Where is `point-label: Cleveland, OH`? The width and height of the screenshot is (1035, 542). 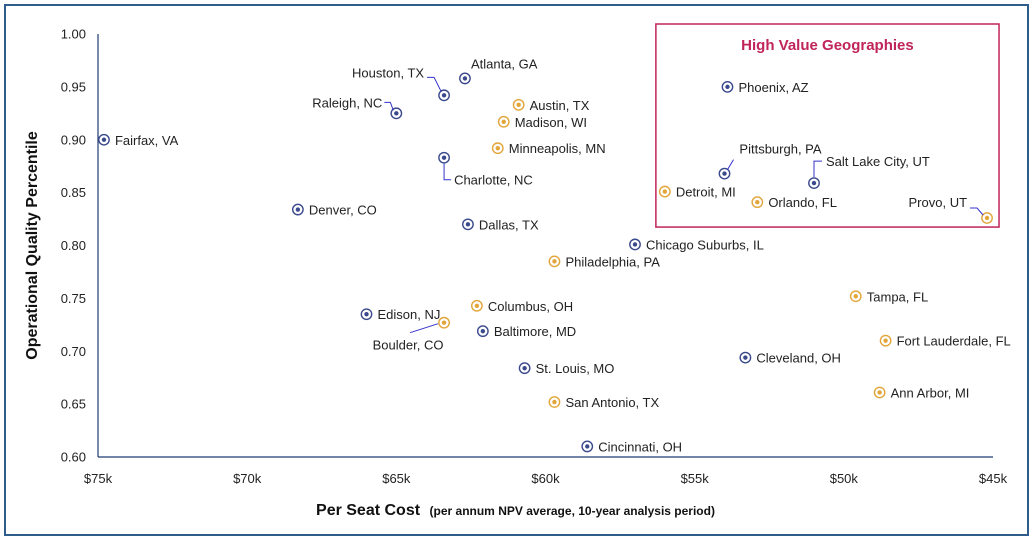
point-label: Cleveland, OH is located at coordinates (798, 358).